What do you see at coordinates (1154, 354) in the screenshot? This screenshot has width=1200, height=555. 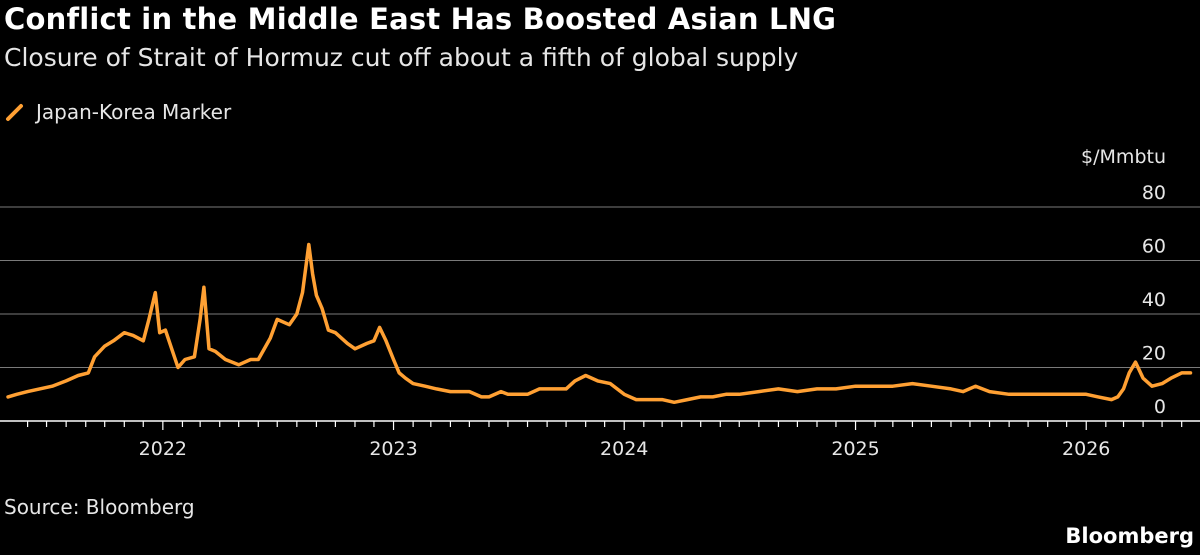 I see `y-tick-label: 20` at bounding box center [1154, 354].